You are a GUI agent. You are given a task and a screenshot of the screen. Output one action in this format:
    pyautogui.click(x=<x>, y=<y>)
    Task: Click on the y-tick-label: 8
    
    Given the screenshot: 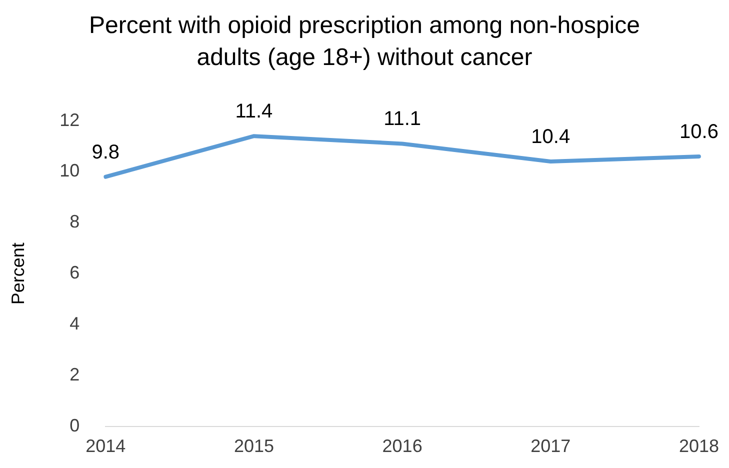 What is the action you would take?
    pyautogui.click(x=75, y=222)
    